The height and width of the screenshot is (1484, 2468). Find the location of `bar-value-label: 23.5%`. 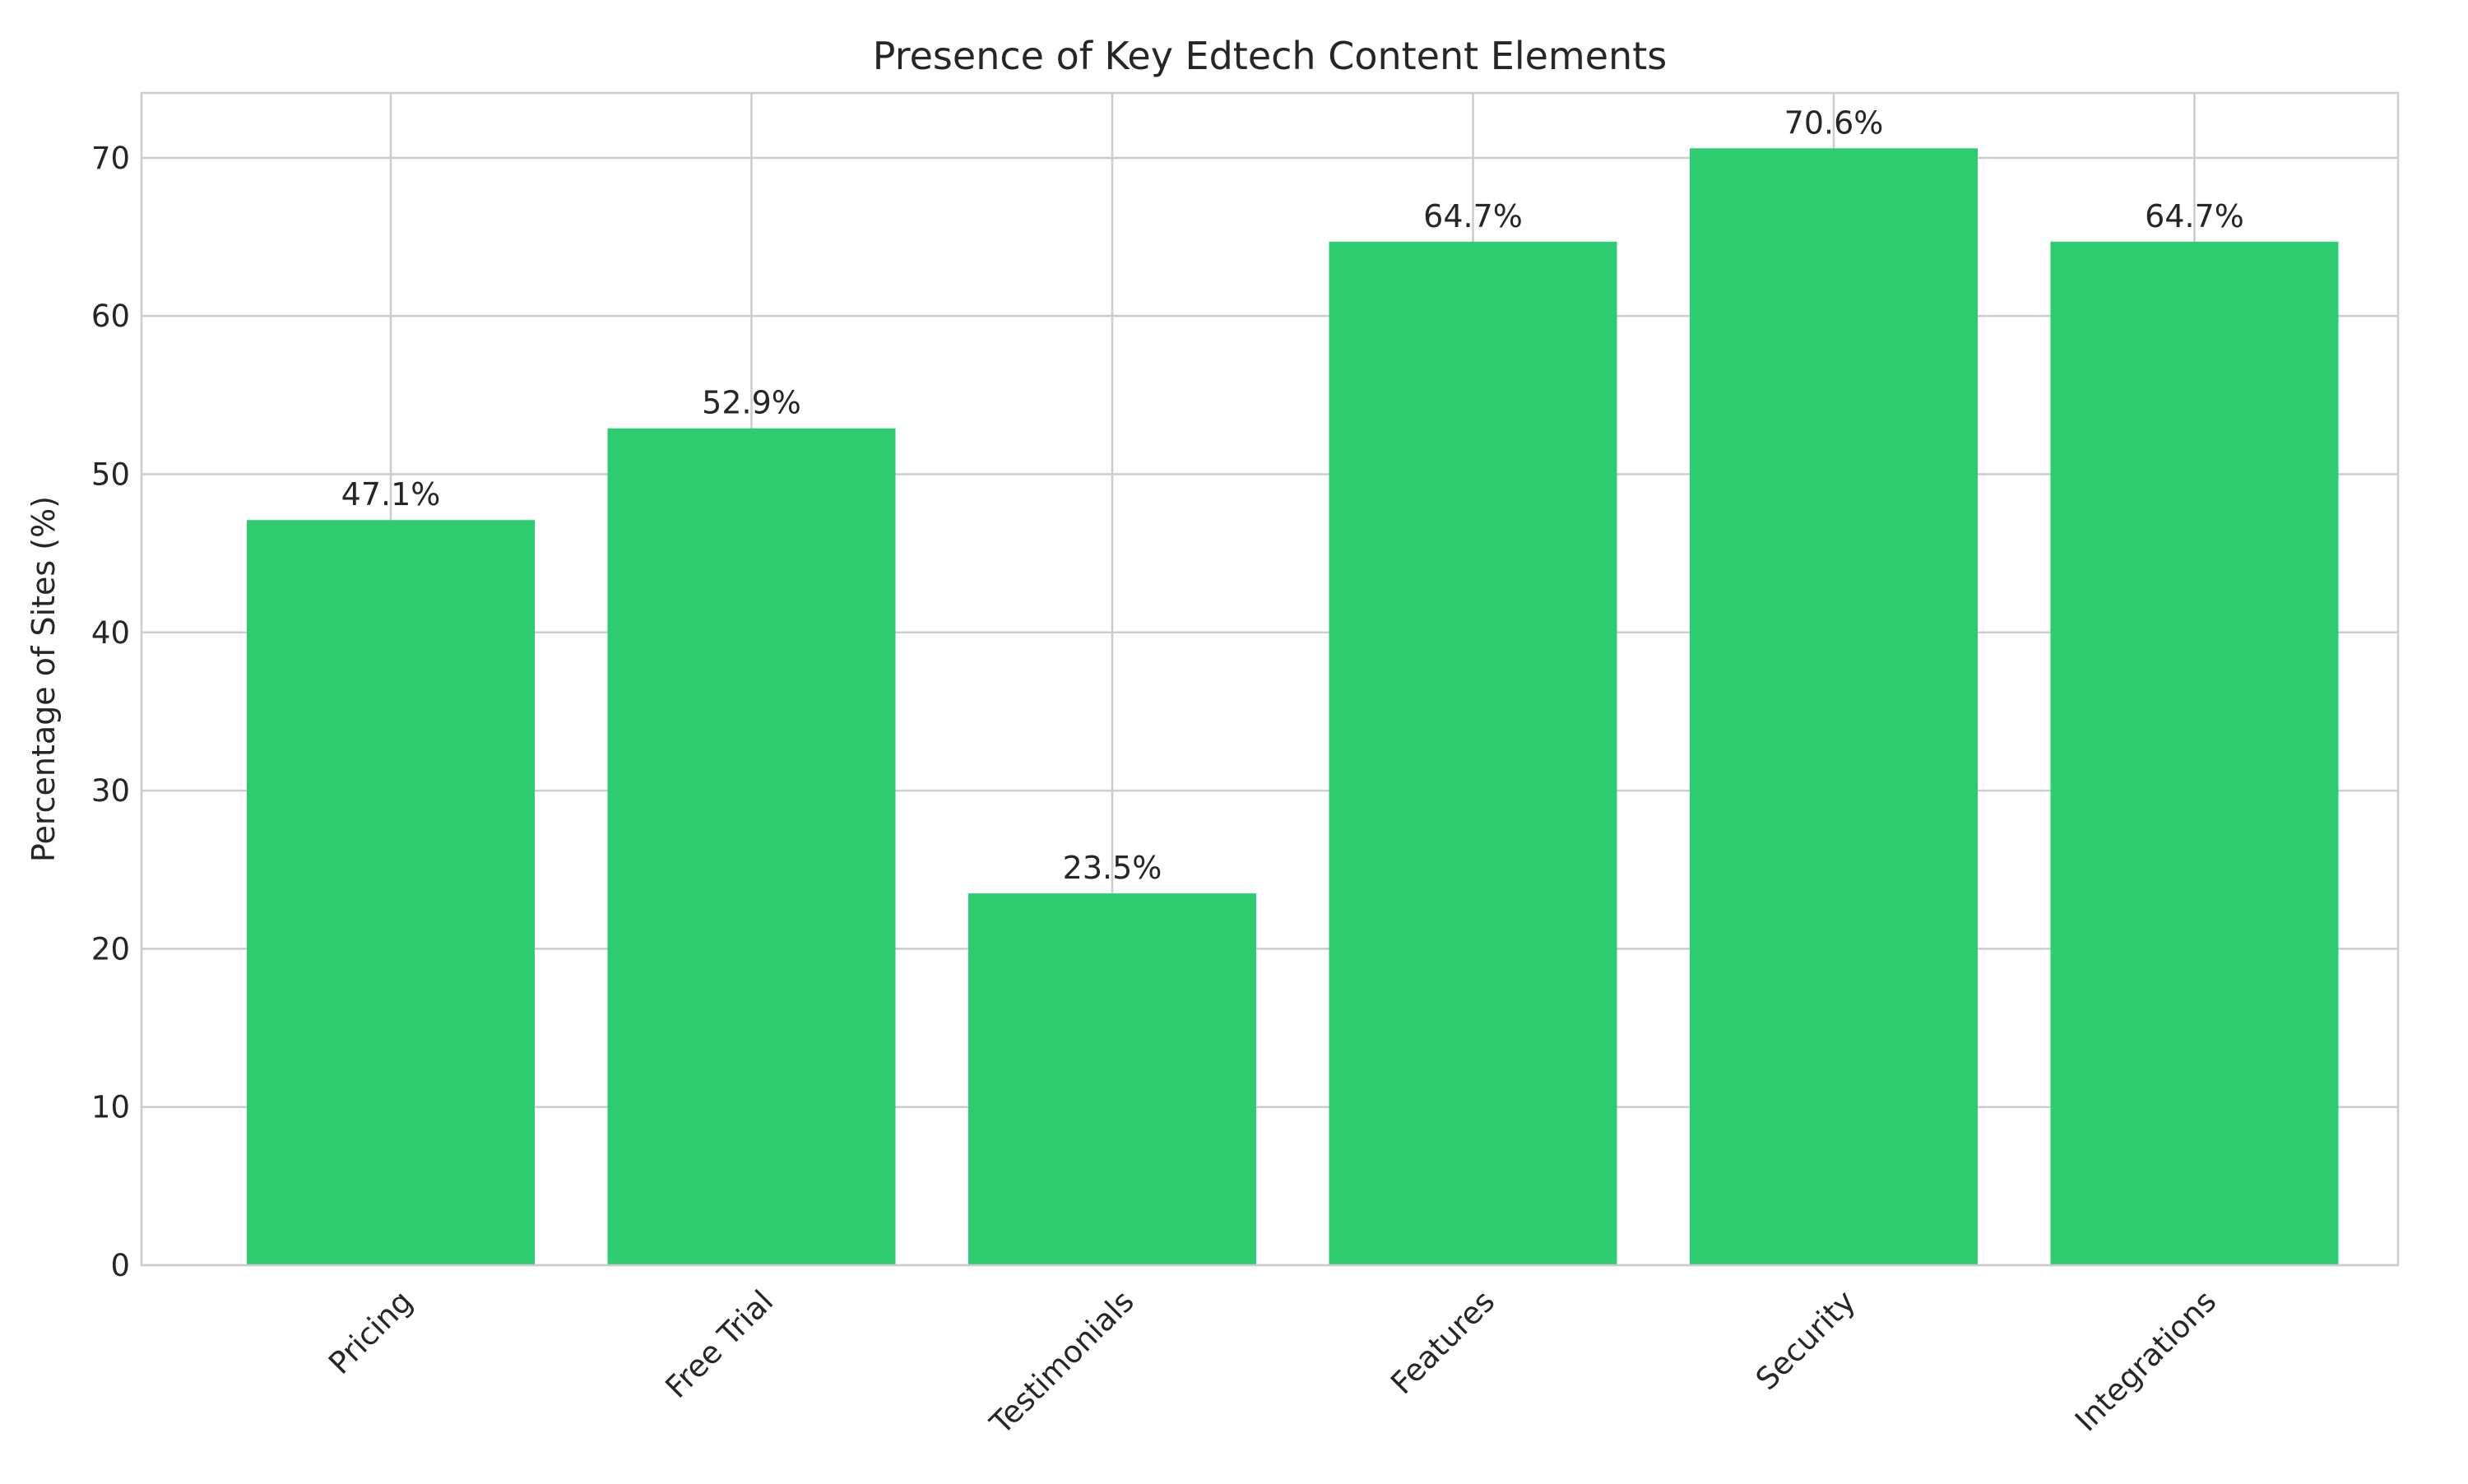

bar-value-label: 23.5% is located at coordinates (1112, 868).